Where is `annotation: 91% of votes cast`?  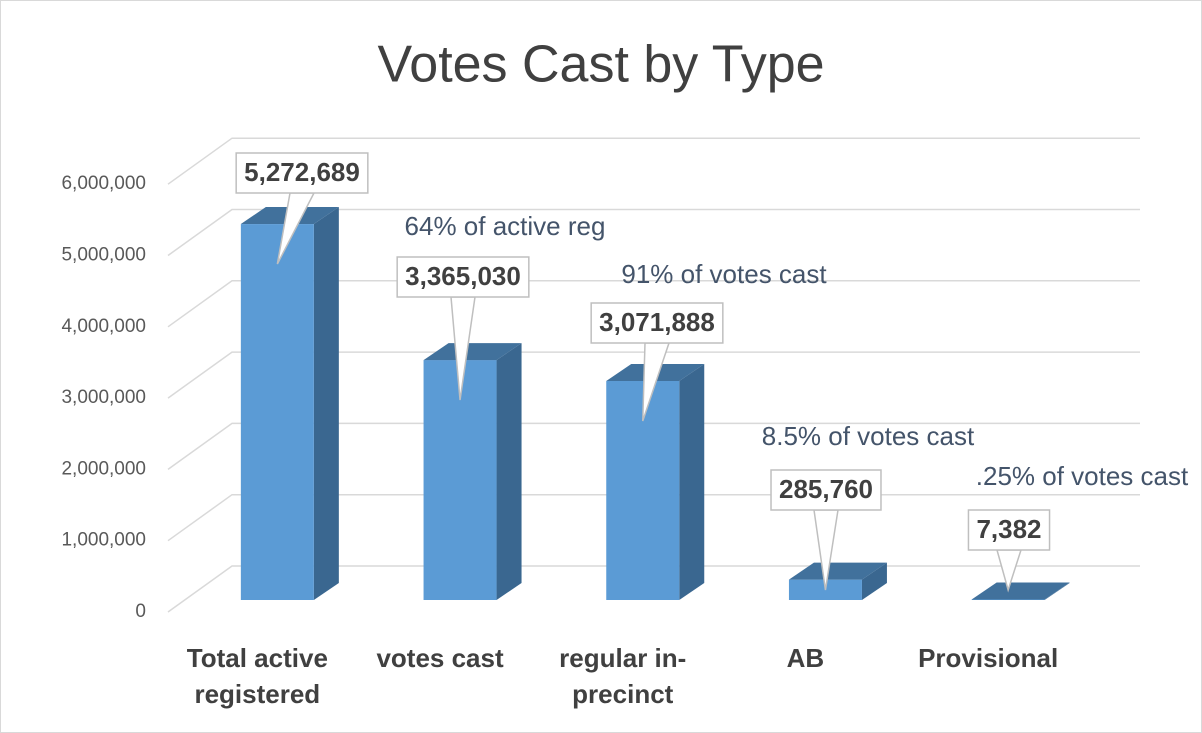
annotation: 91% of votes cast is located at coordinates (724, 274).